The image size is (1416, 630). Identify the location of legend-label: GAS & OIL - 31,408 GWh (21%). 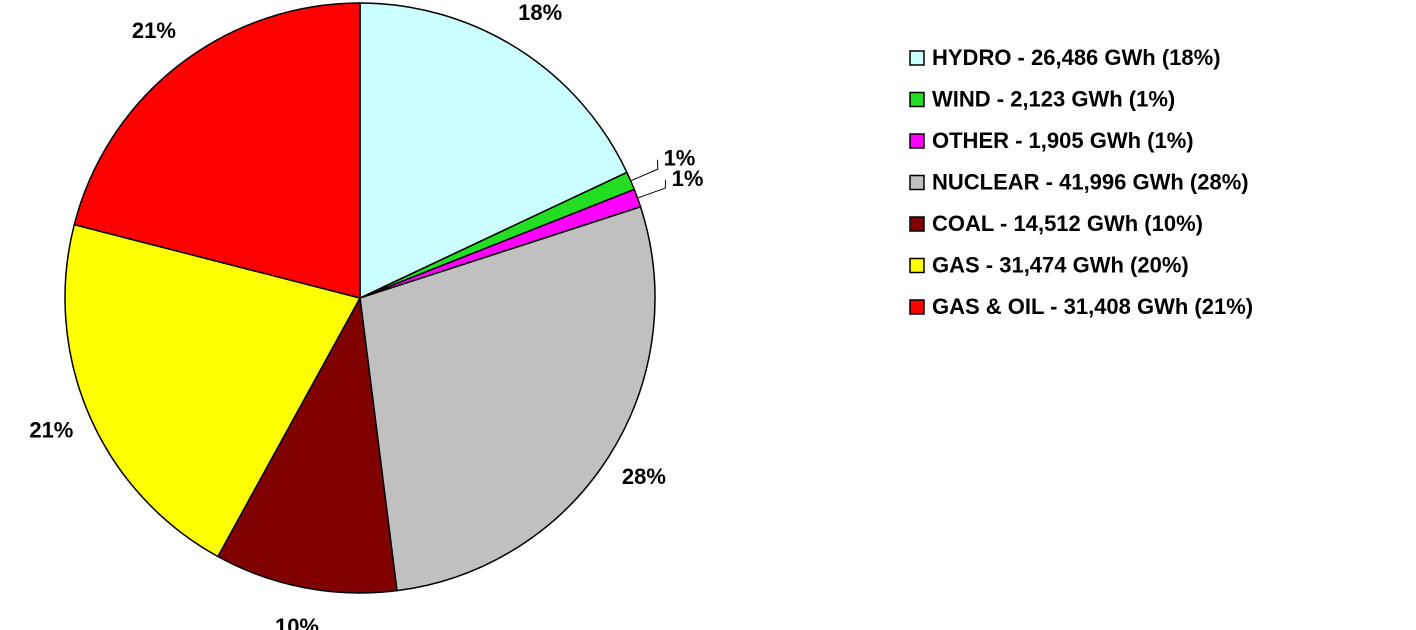
(1092, 306).